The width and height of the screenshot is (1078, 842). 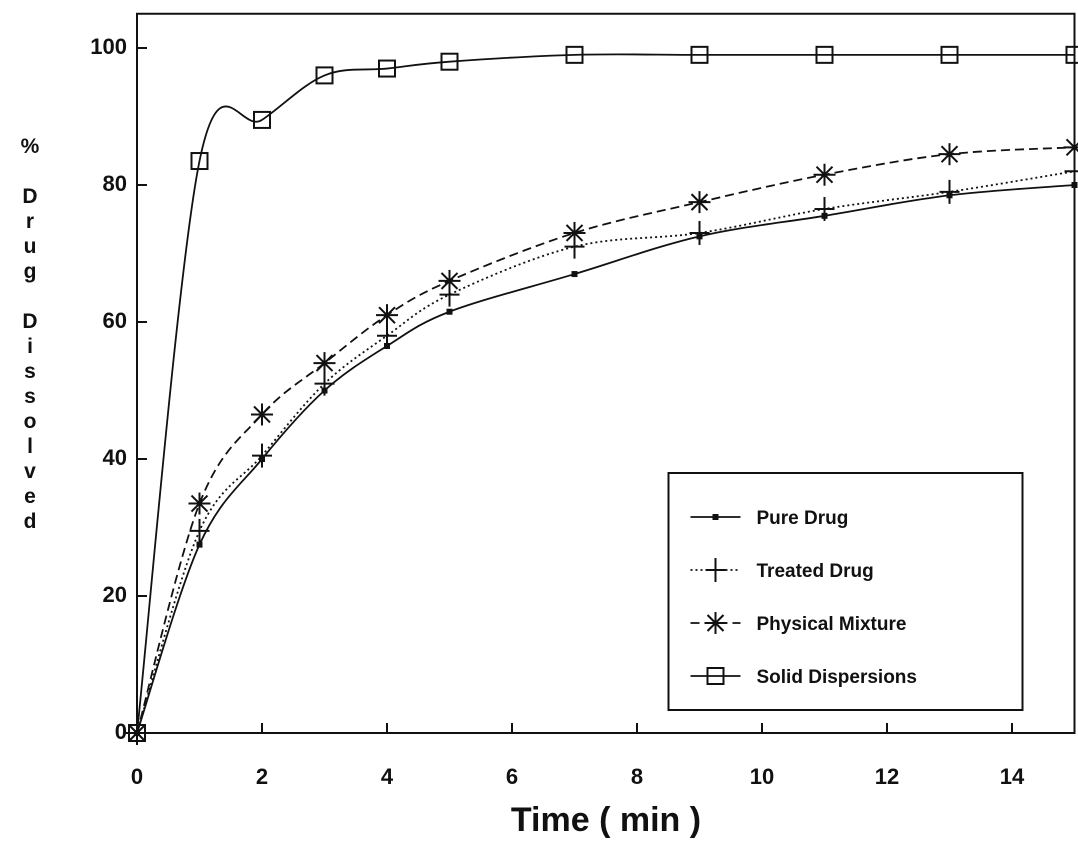 What do you see at coordinates (121, 731) in the screenshot?
I see `y-tick-label: 0` at bounding box center [121, 731].